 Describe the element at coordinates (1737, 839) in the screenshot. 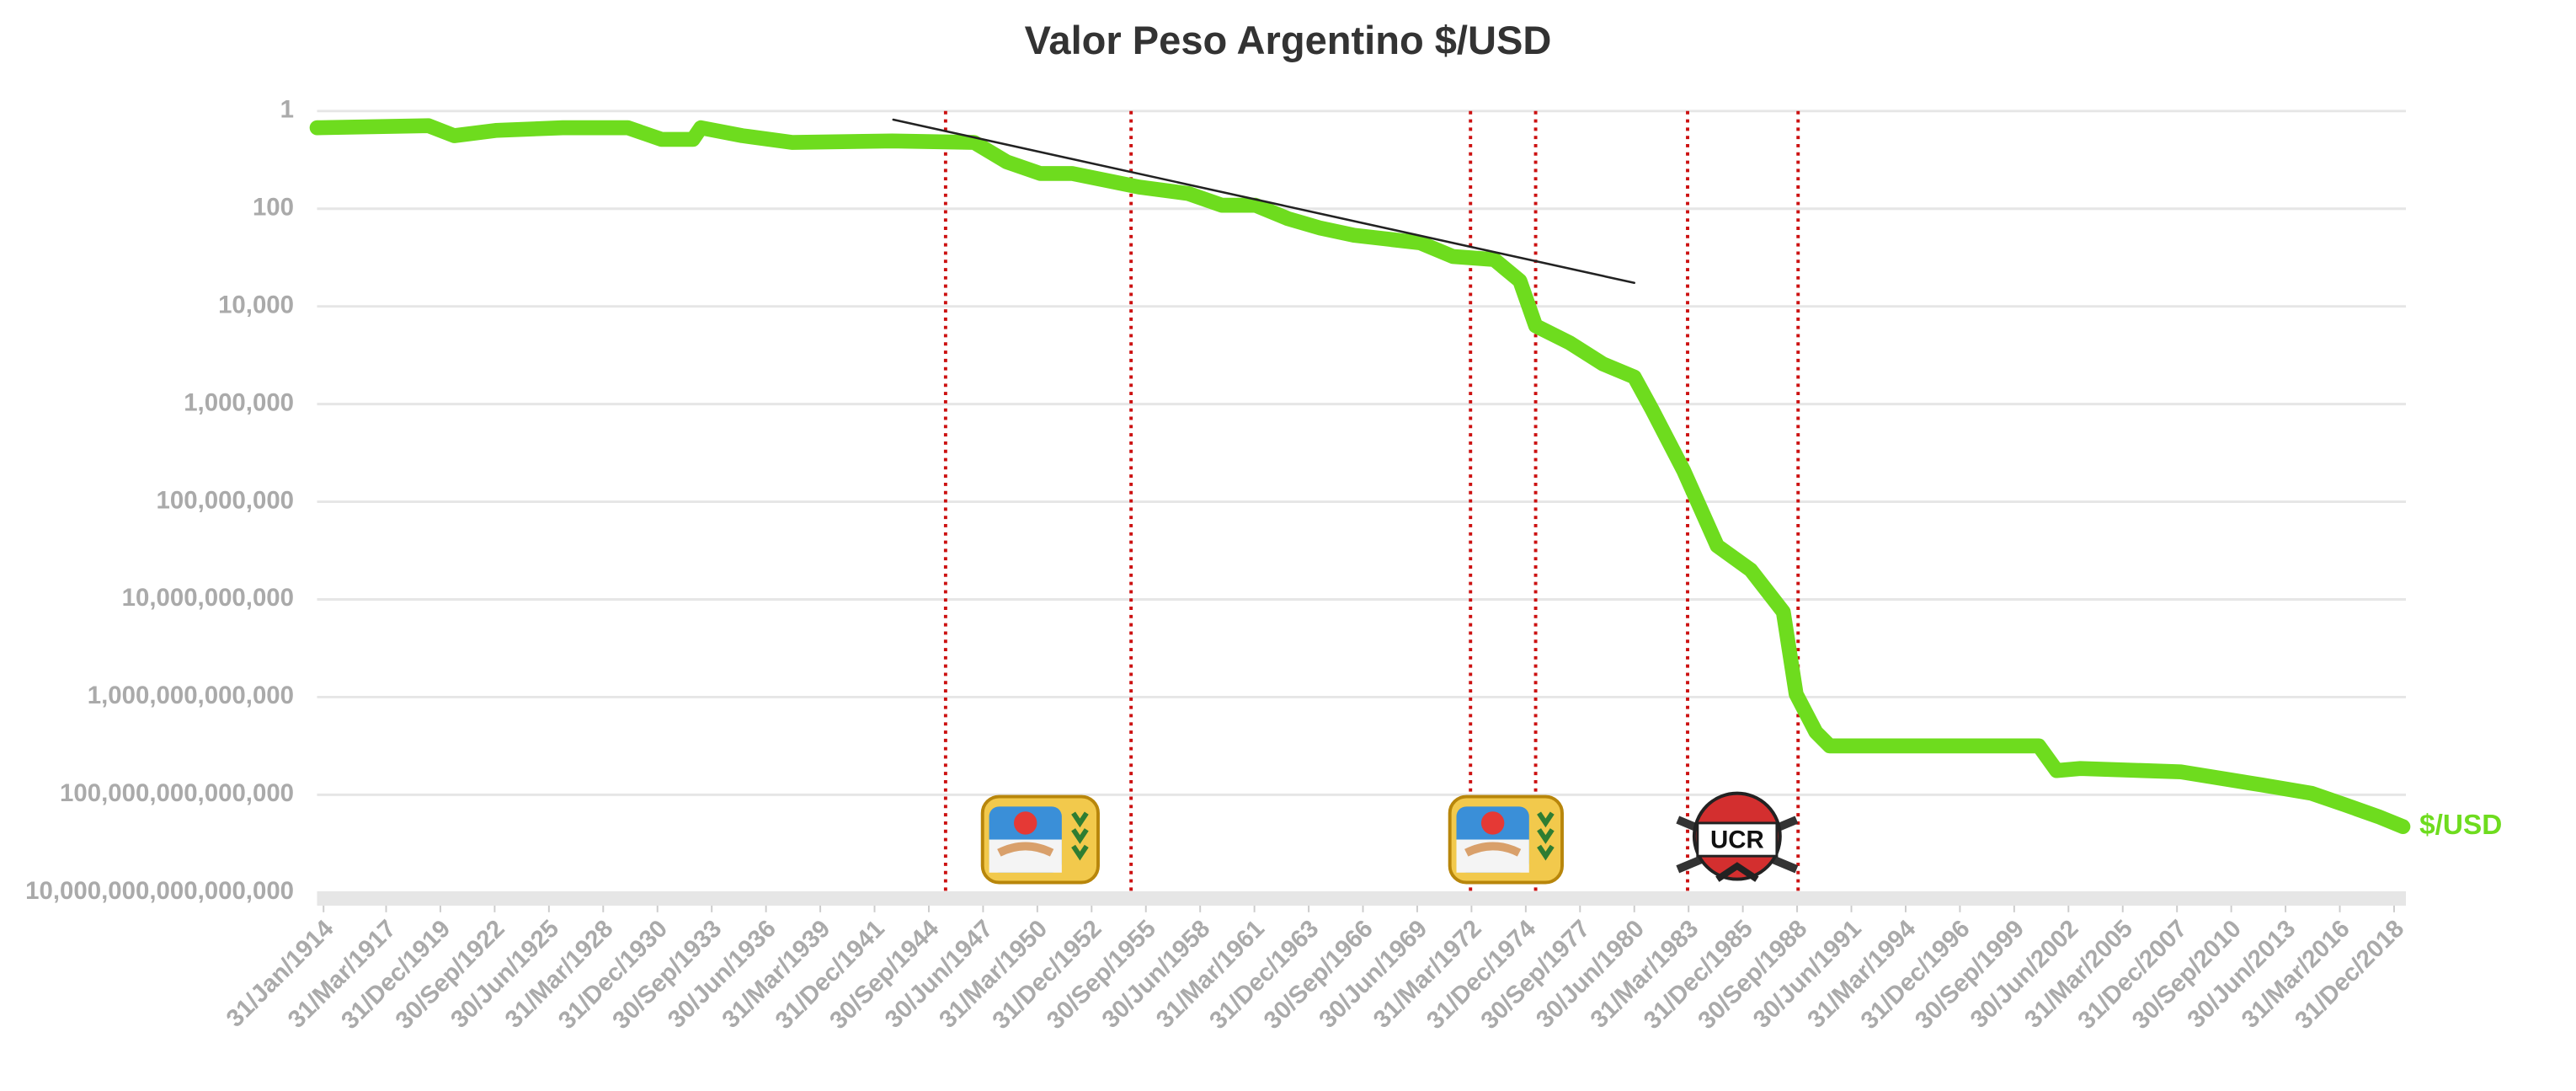

I see `annotation: UCR` at that location.